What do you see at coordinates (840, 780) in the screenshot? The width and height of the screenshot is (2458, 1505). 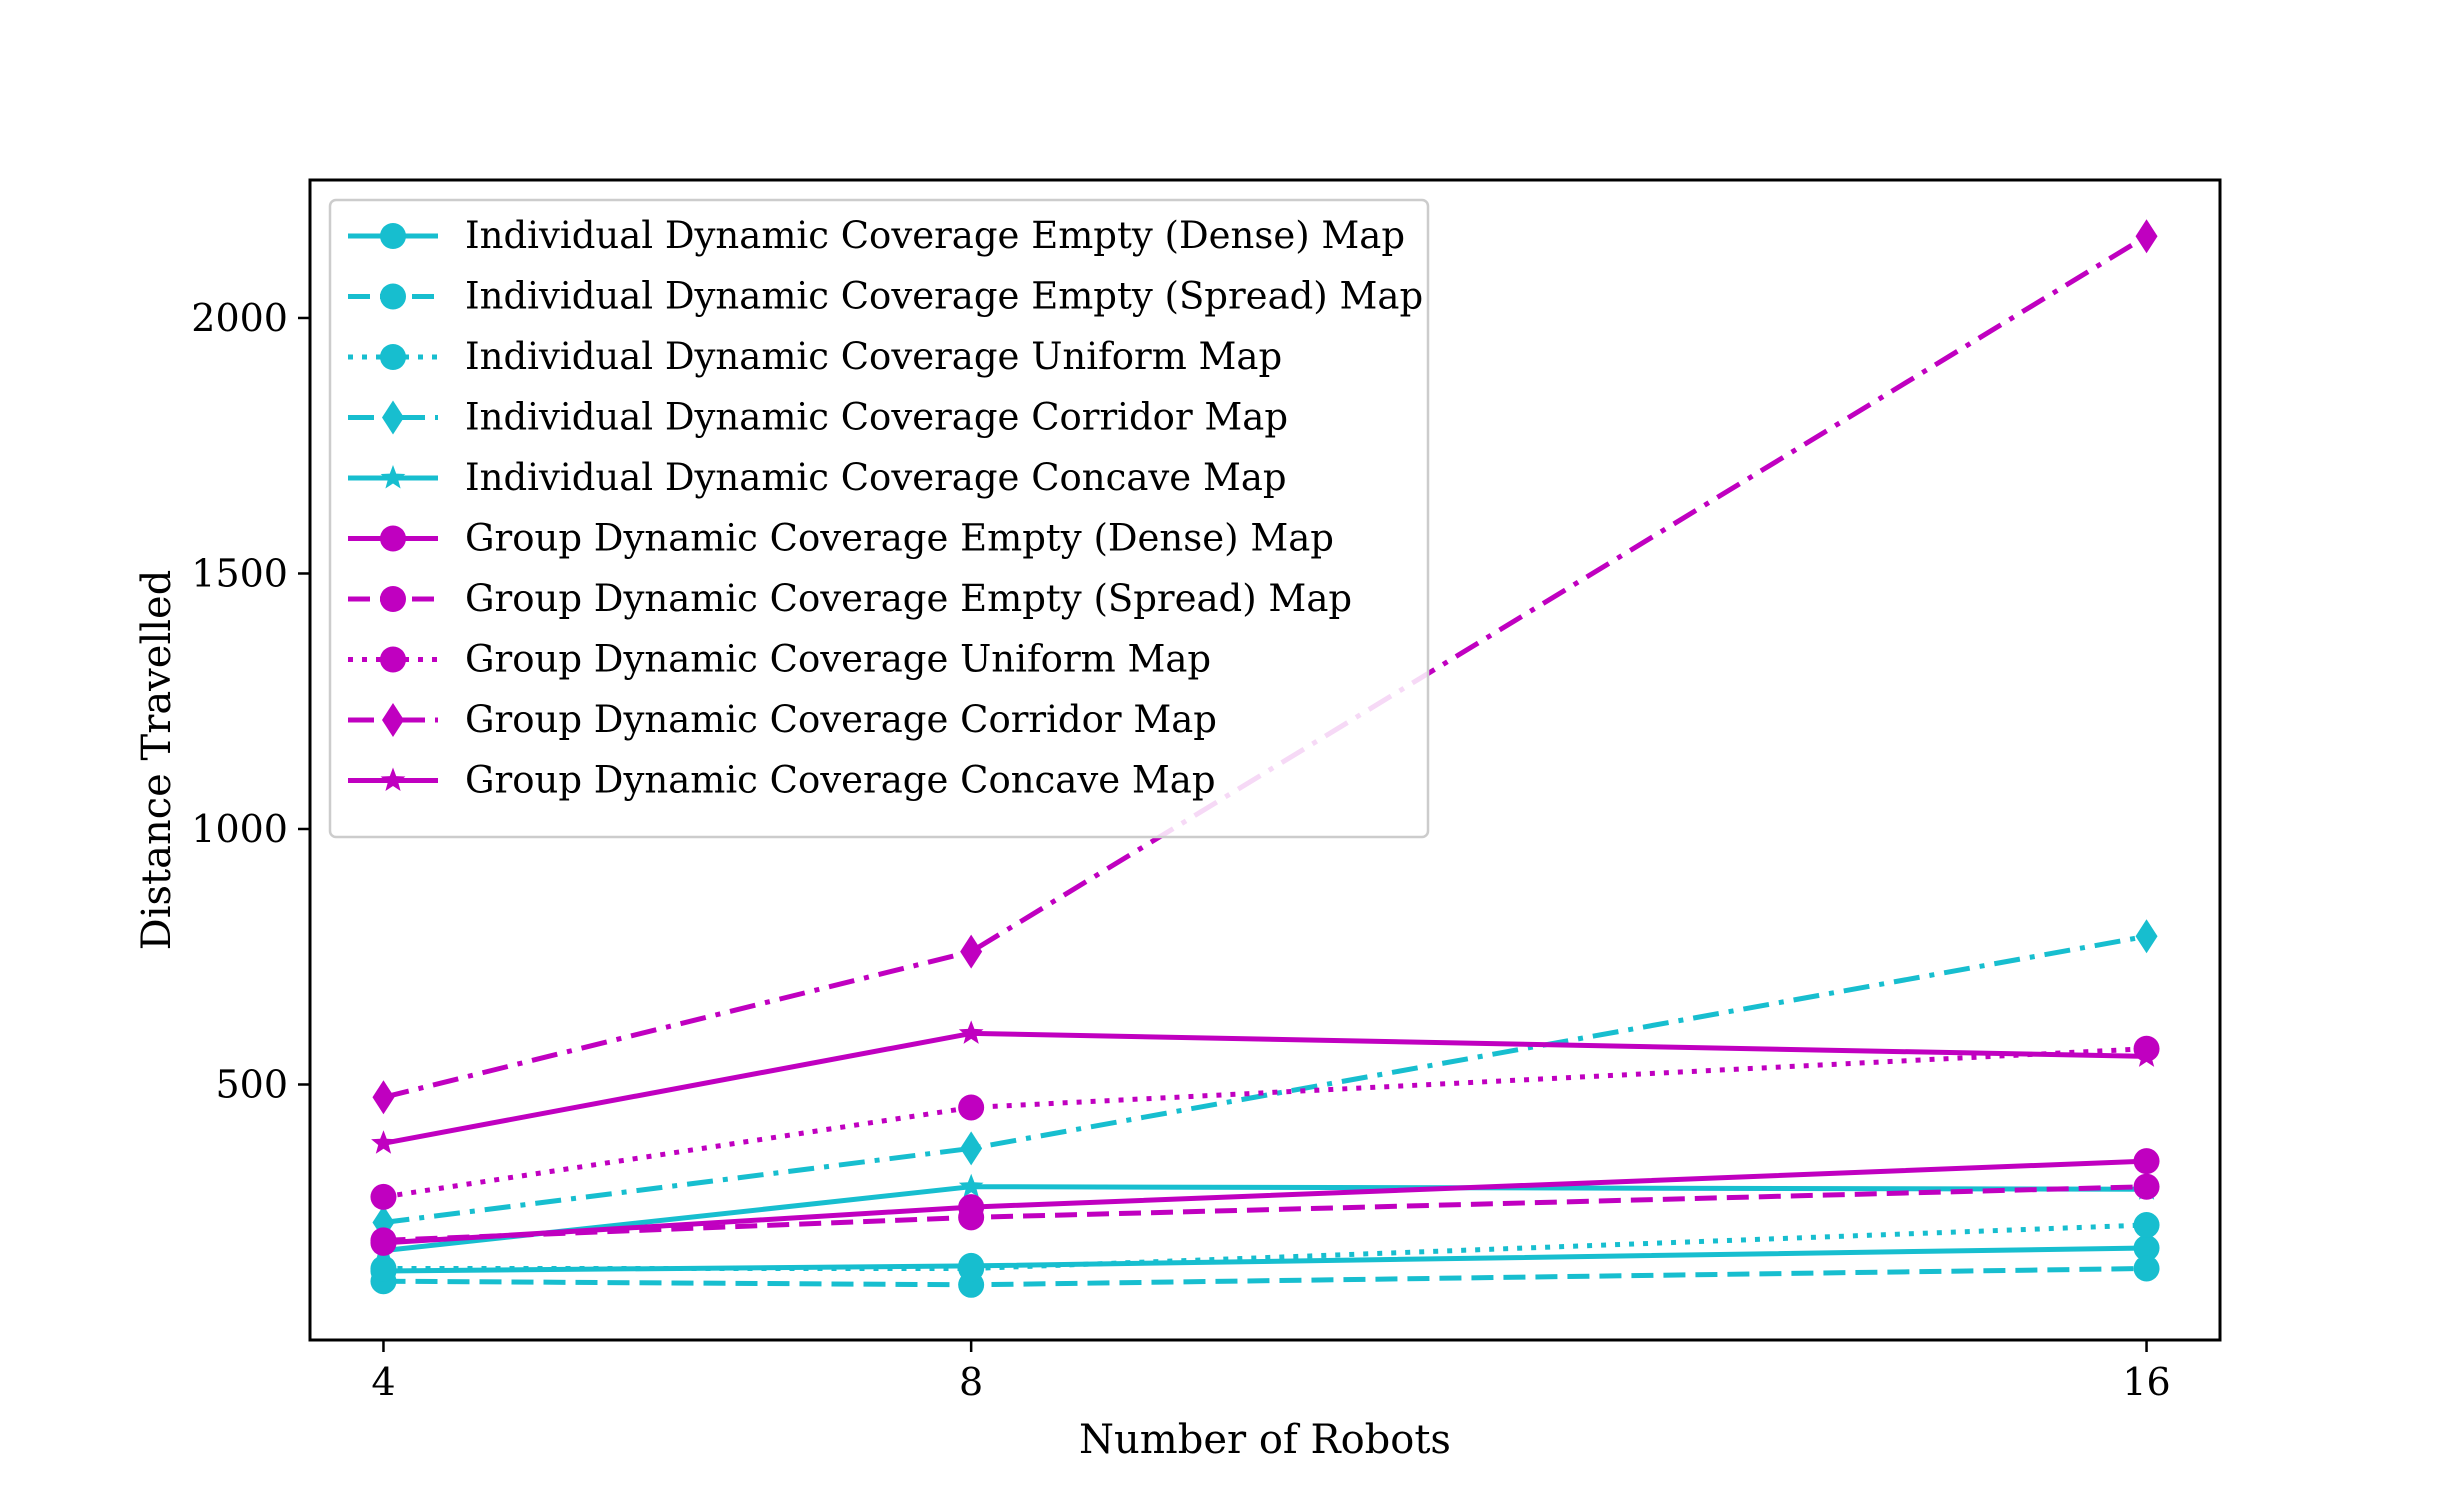 I see `legend-label: Group Dynamic Coverage Concave Map` at bounding box center [840, 780].